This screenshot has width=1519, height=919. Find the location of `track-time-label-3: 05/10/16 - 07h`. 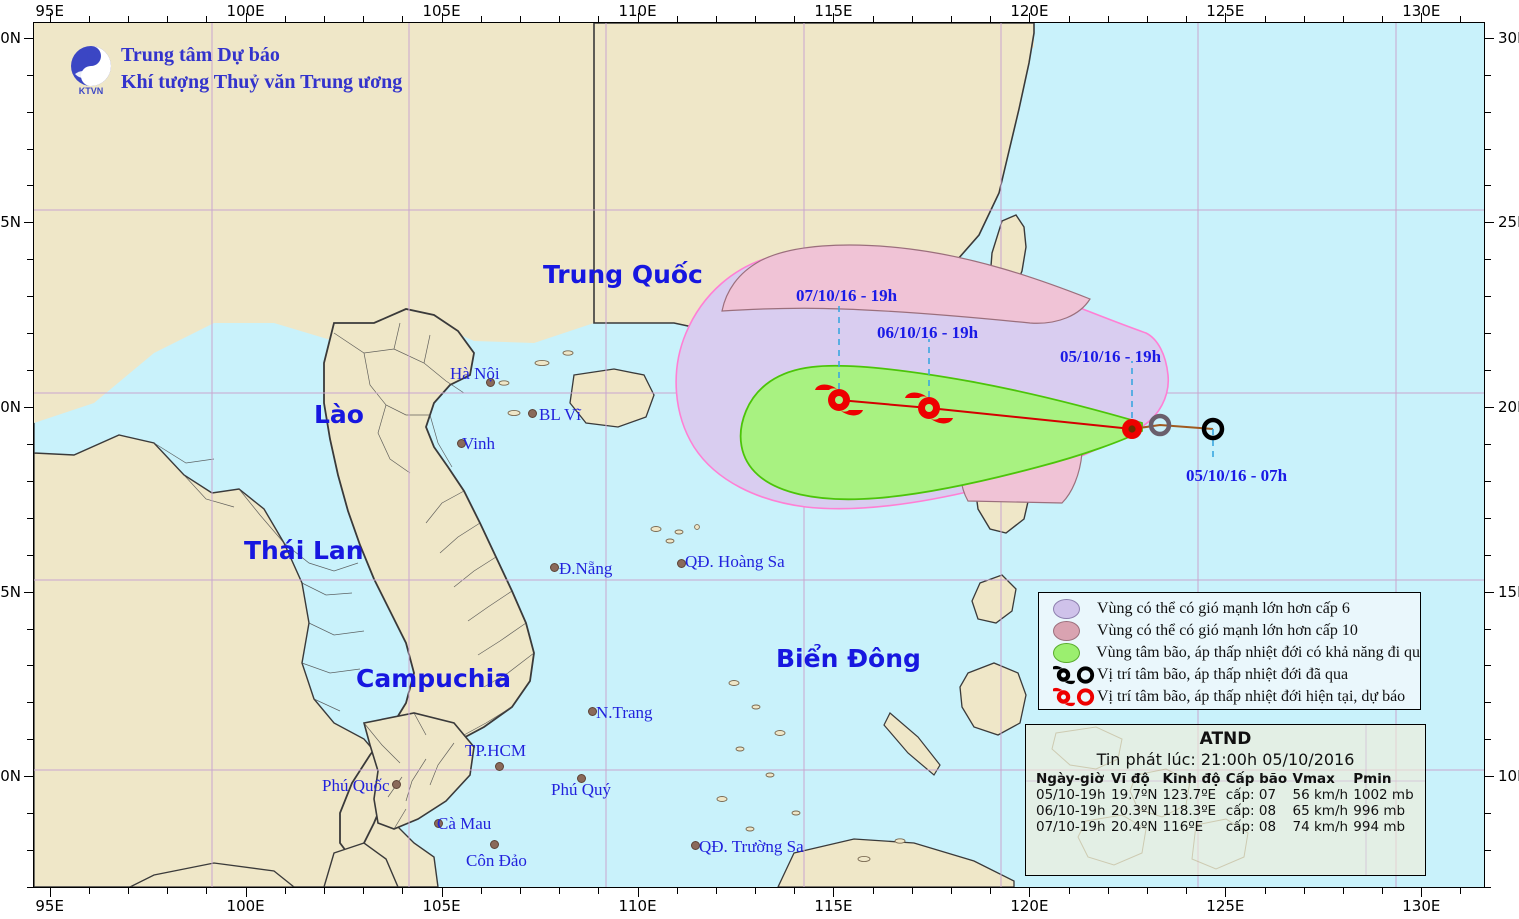

track-time-label-3: 05/10/16 - 07h is located at coordinates (1237, 475).